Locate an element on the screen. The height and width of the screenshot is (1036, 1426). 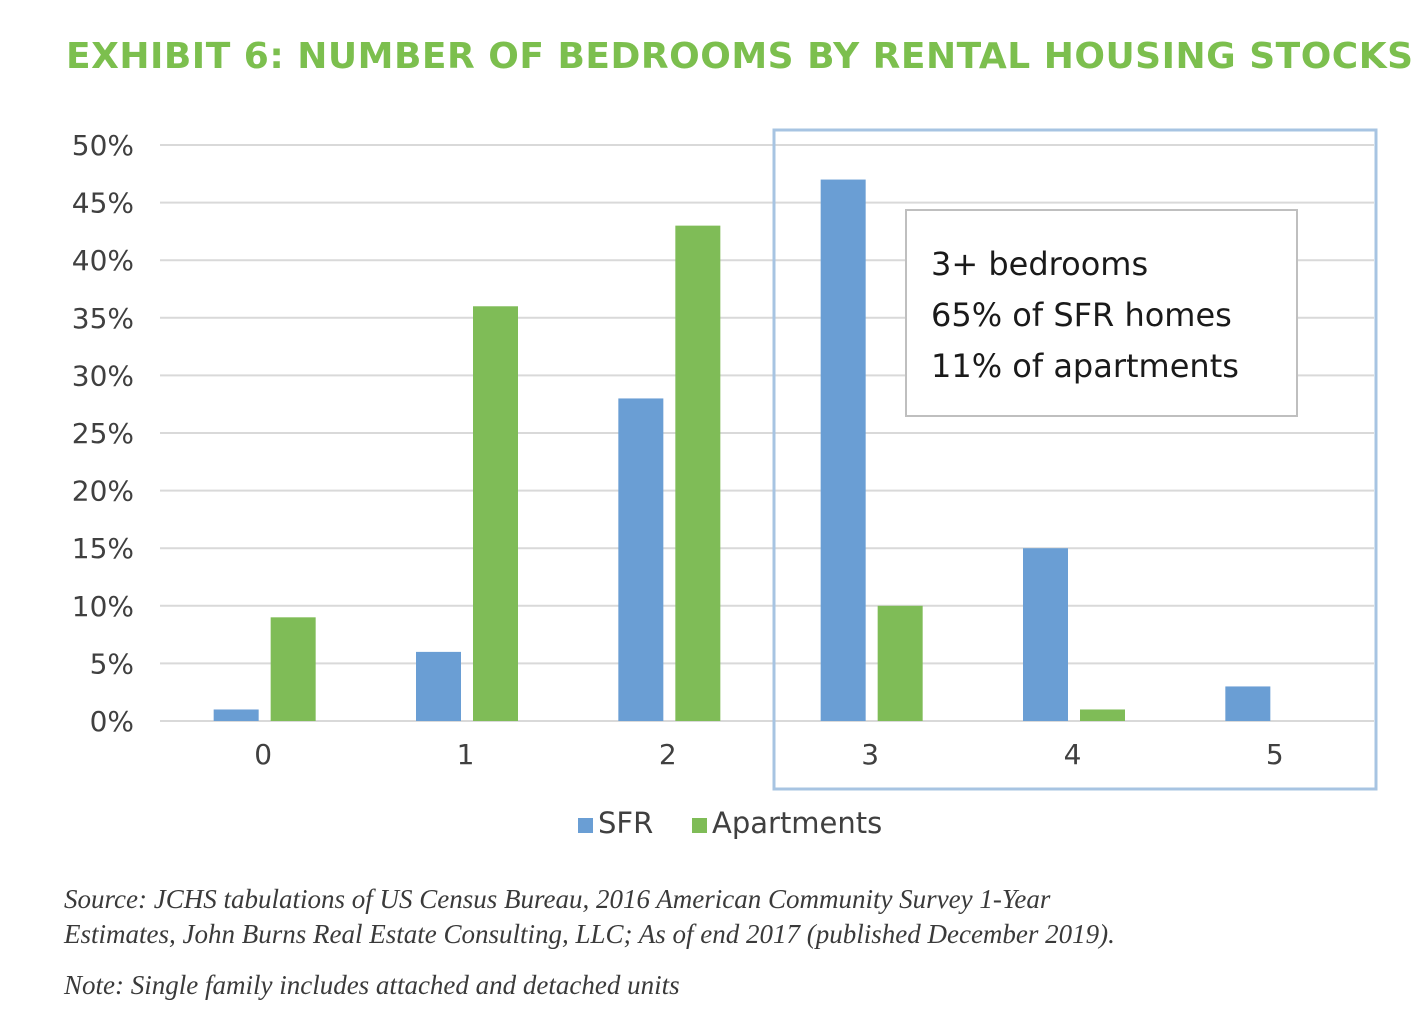
y-tick-label: 45% is located at coordinates (103, 203).